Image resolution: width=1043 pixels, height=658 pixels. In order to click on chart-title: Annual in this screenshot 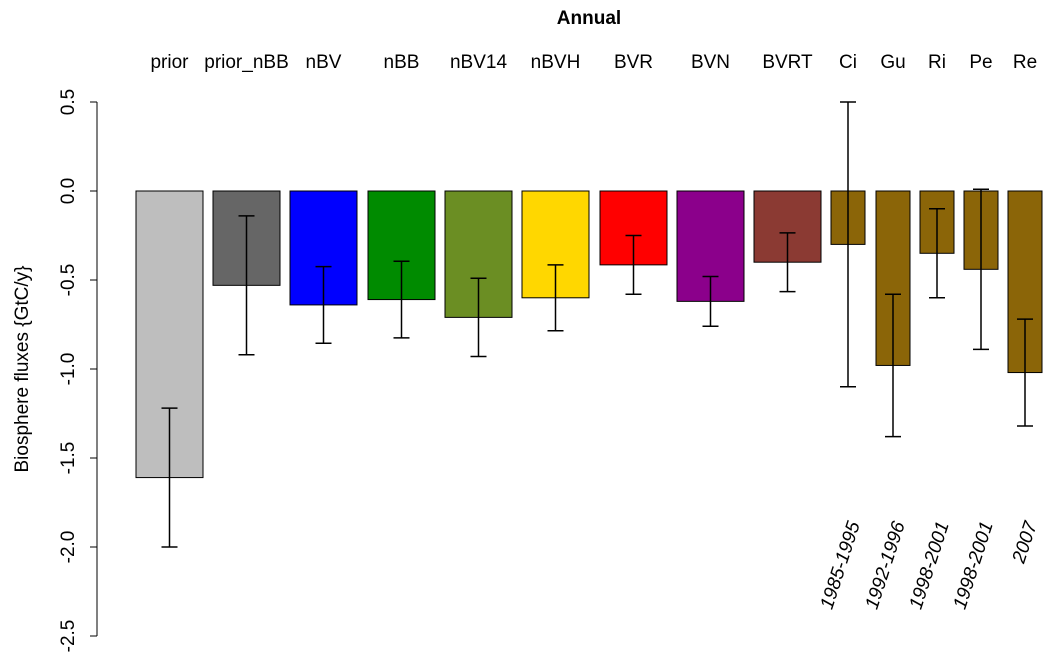, I will do `click(589, 18)`.